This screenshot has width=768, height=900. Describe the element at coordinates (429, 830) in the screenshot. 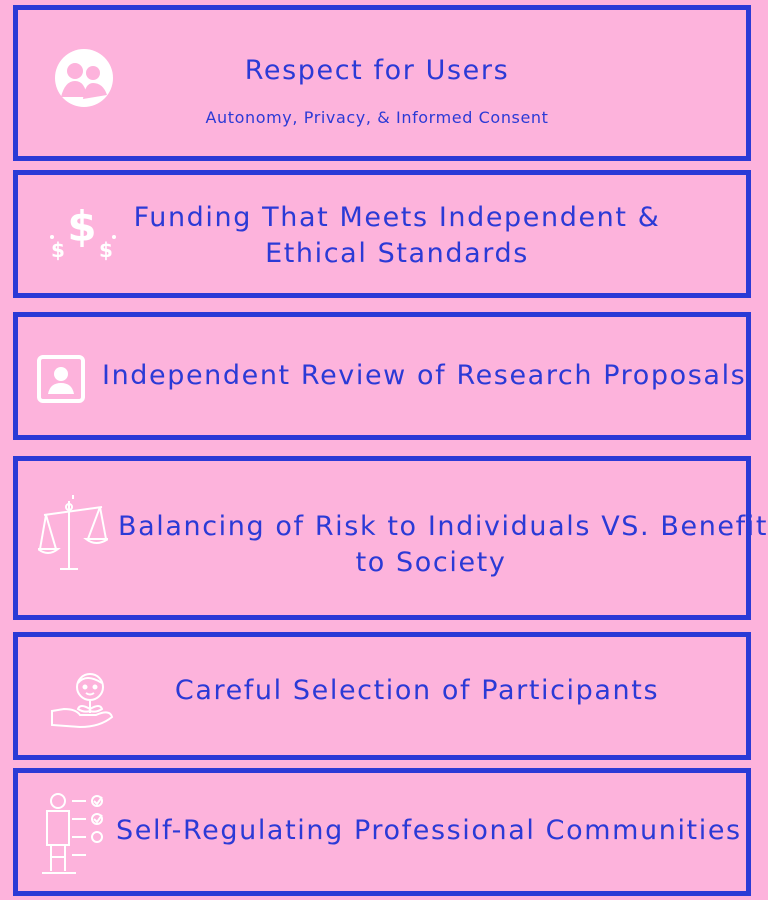

I see `principle-title: Self-Regulating Professional Communities` at that location.